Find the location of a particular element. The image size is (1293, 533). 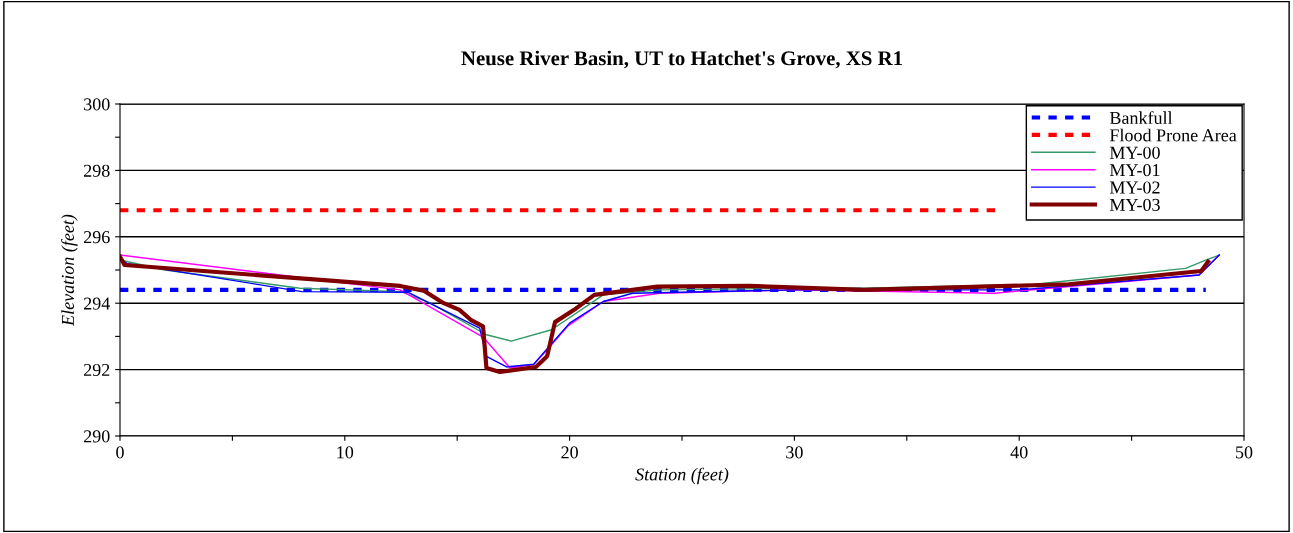

y-axis-title: Elevation (feet) is located at coordinates (69, 270).